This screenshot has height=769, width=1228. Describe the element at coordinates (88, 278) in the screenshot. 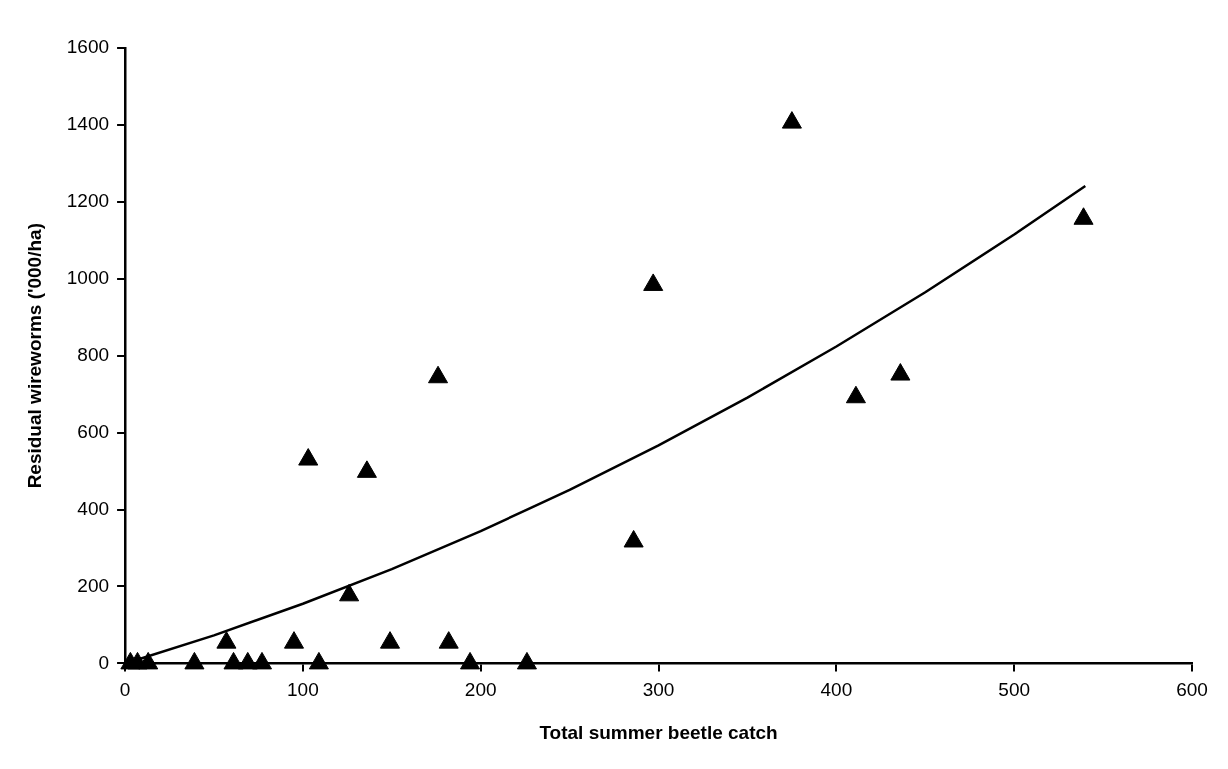

I see `y-tick-label: 1000` at that location.